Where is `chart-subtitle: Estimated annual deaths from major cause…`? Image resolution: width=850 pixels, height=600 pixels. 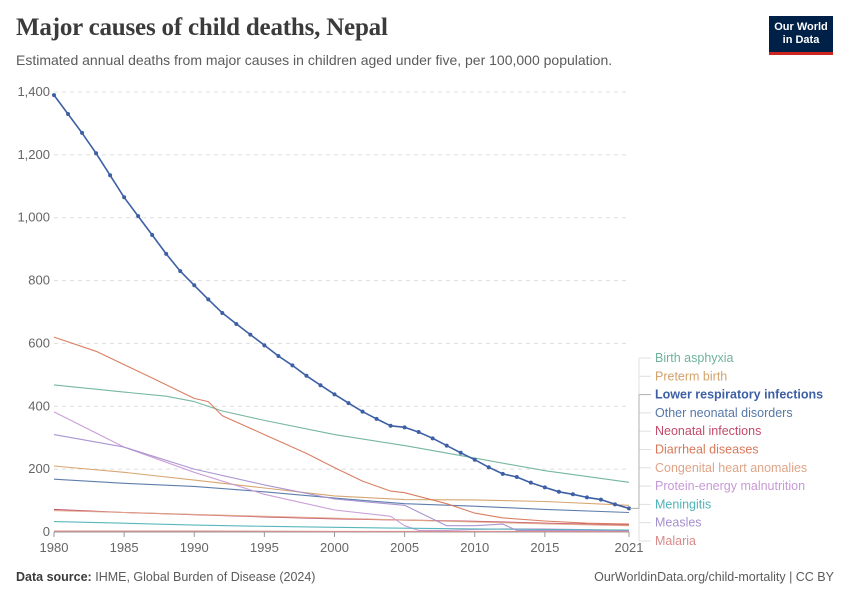 chart-subtitle: Estimated annual deaths from major cause… is located at coordinates (314, 60).